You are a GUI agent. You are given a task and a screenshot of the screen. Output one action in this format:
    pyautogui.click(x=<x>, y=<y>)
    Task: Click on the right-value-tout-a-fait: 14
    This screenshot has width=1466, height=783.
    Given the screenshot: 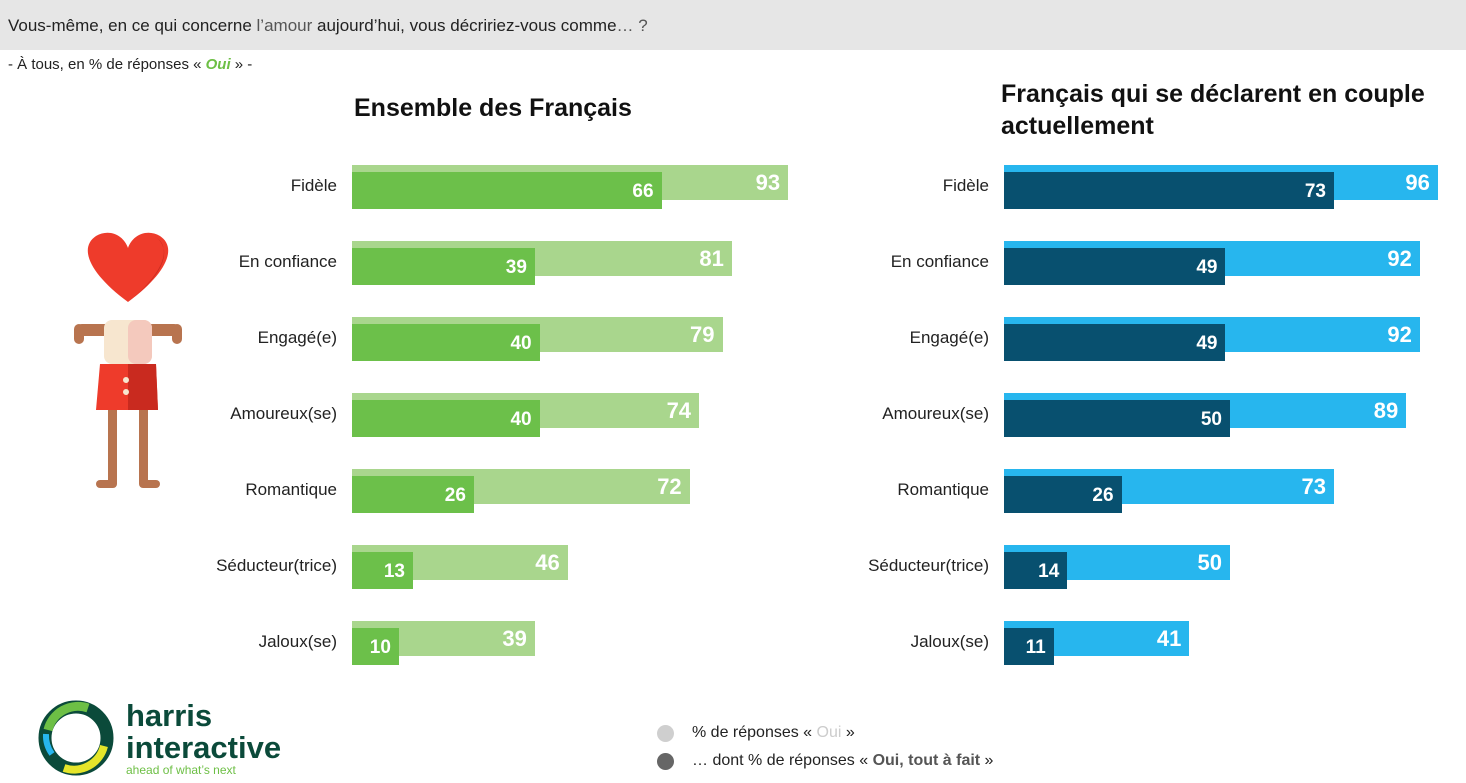 What is the action you would take?
    pyautogui.click(x=1049, y=571)
    